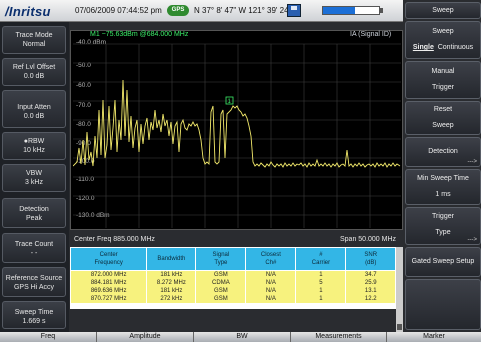 The width and height of the screenshot is (481, 342). What do you see at coordinates (243, 10) in the screenshot?
I see `gps-coordinates: N 37° 8' 47" W 121° 39' 24"` at bounding box center [243, 10].